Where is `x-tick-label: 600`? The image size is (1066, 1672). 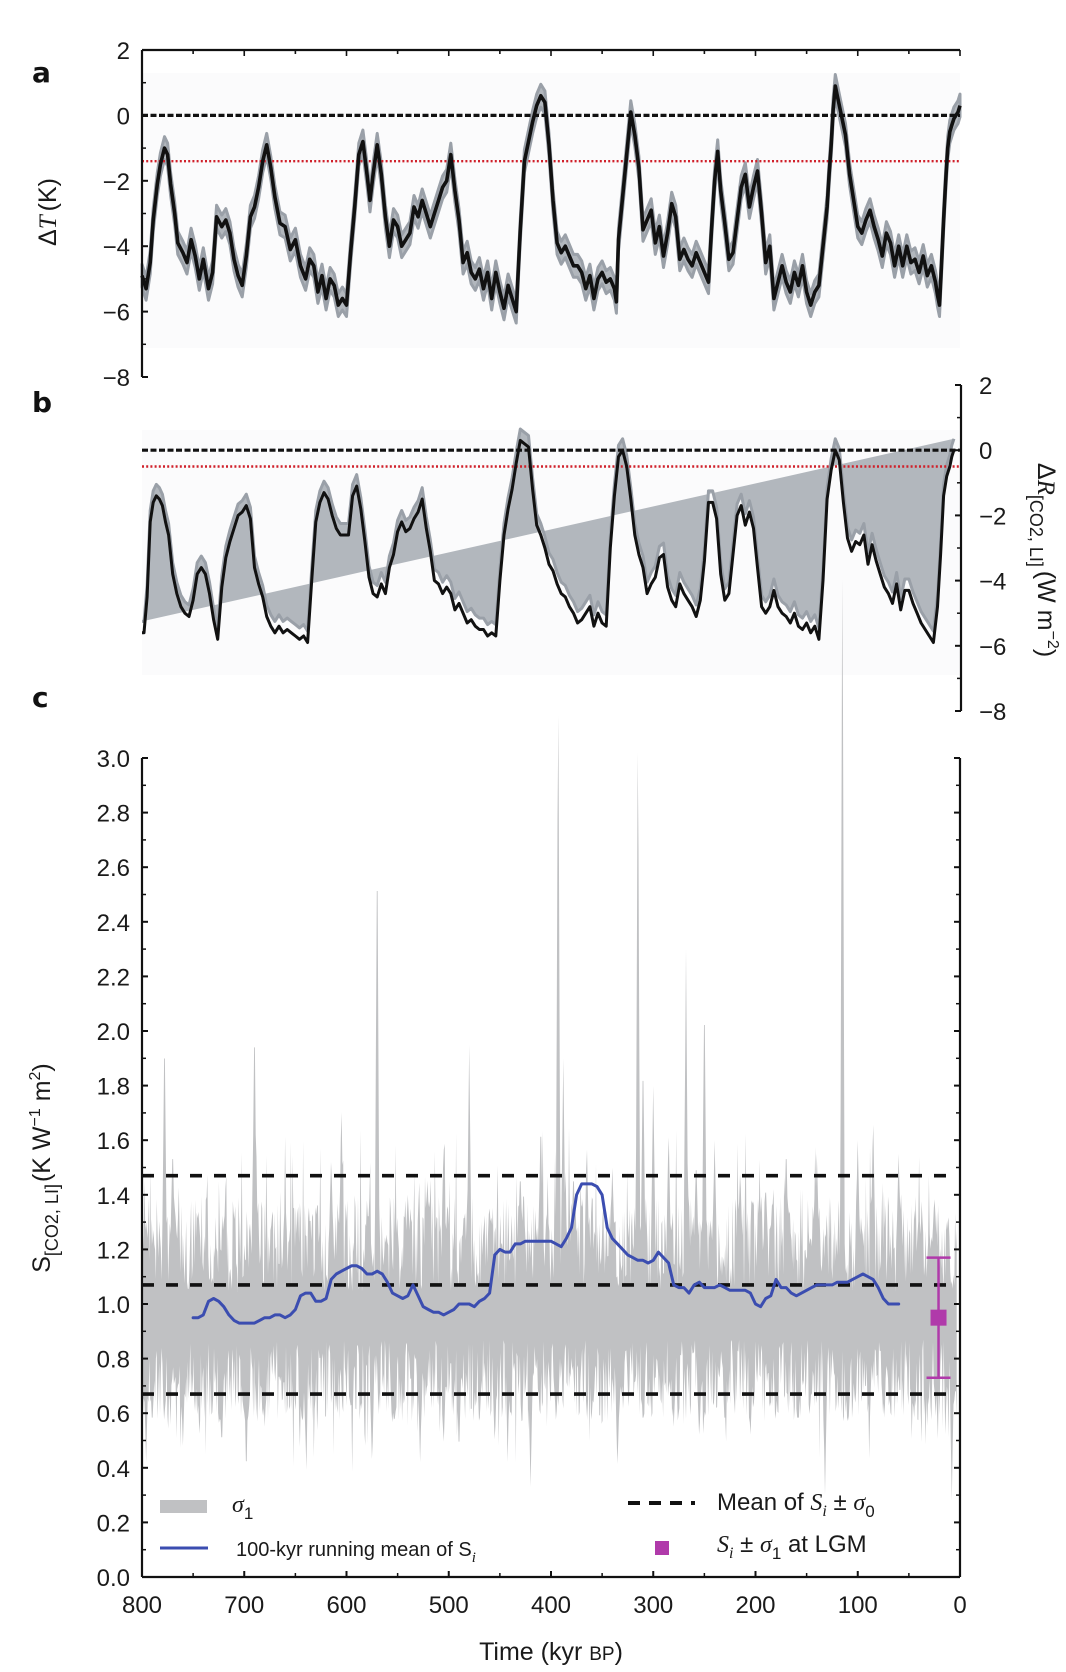 x-tick-label: 600 is located at coordinates (346, 1605).